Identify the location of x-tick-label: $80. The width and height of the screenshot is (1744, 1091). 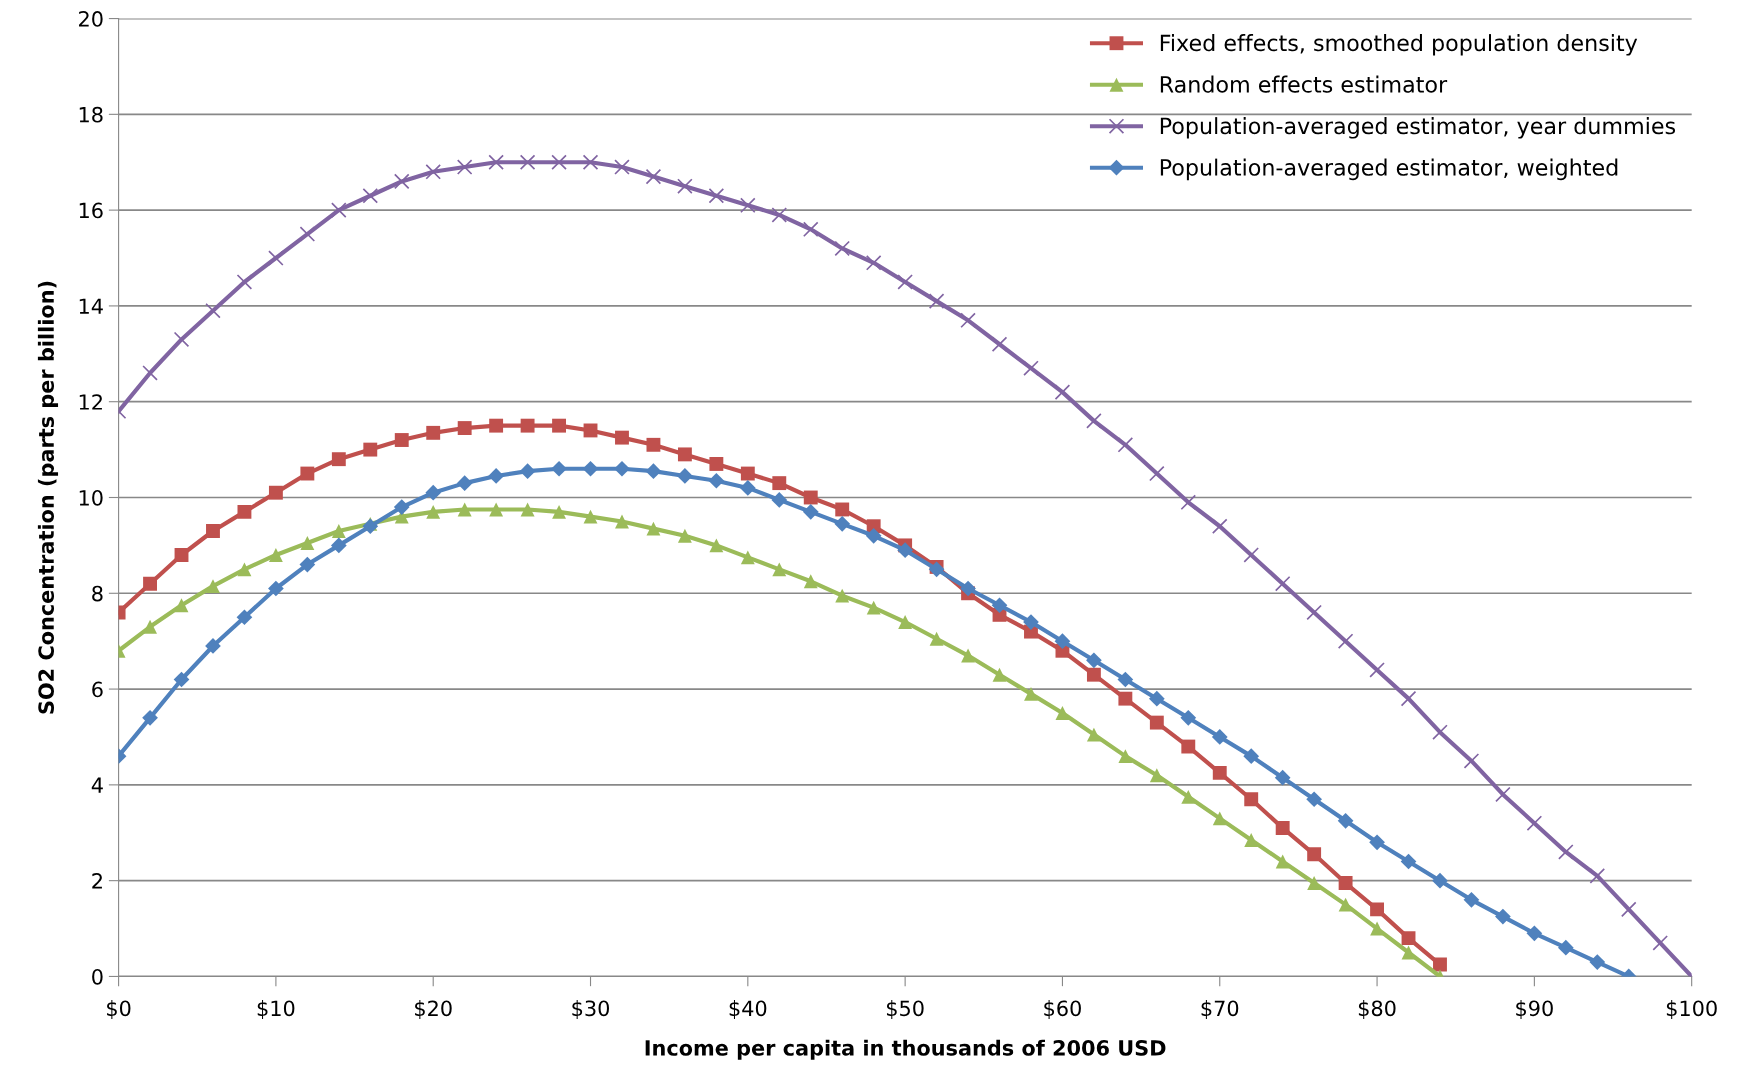
(1377, 1009).